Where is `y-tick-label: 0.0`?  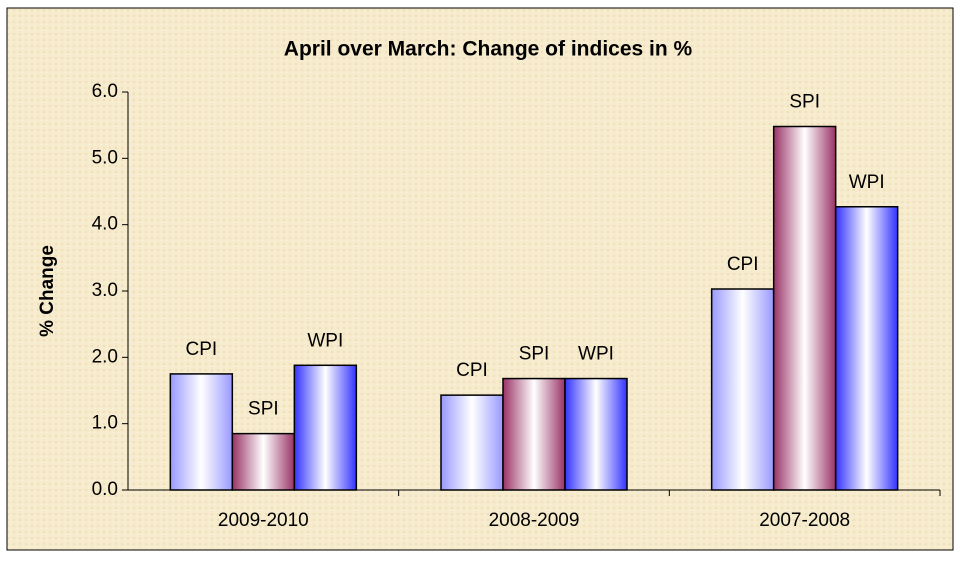 y-tick-label: 0.0 is located at coordinates (105, 489).